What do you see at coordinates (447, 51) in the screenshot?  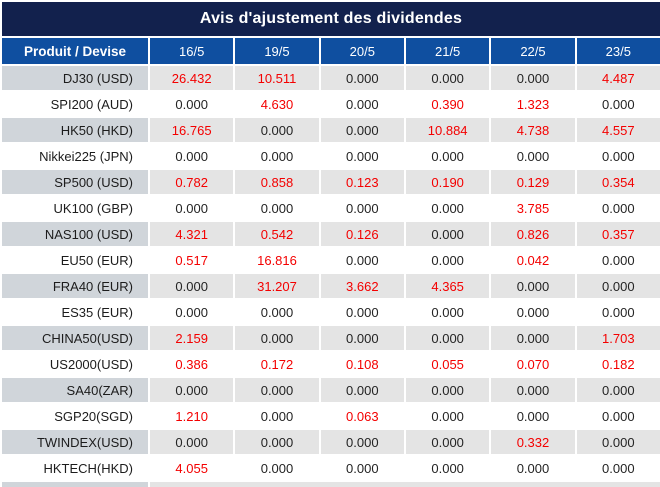 I see `column-header-date: 21/5` at bounding box center [447, 51].